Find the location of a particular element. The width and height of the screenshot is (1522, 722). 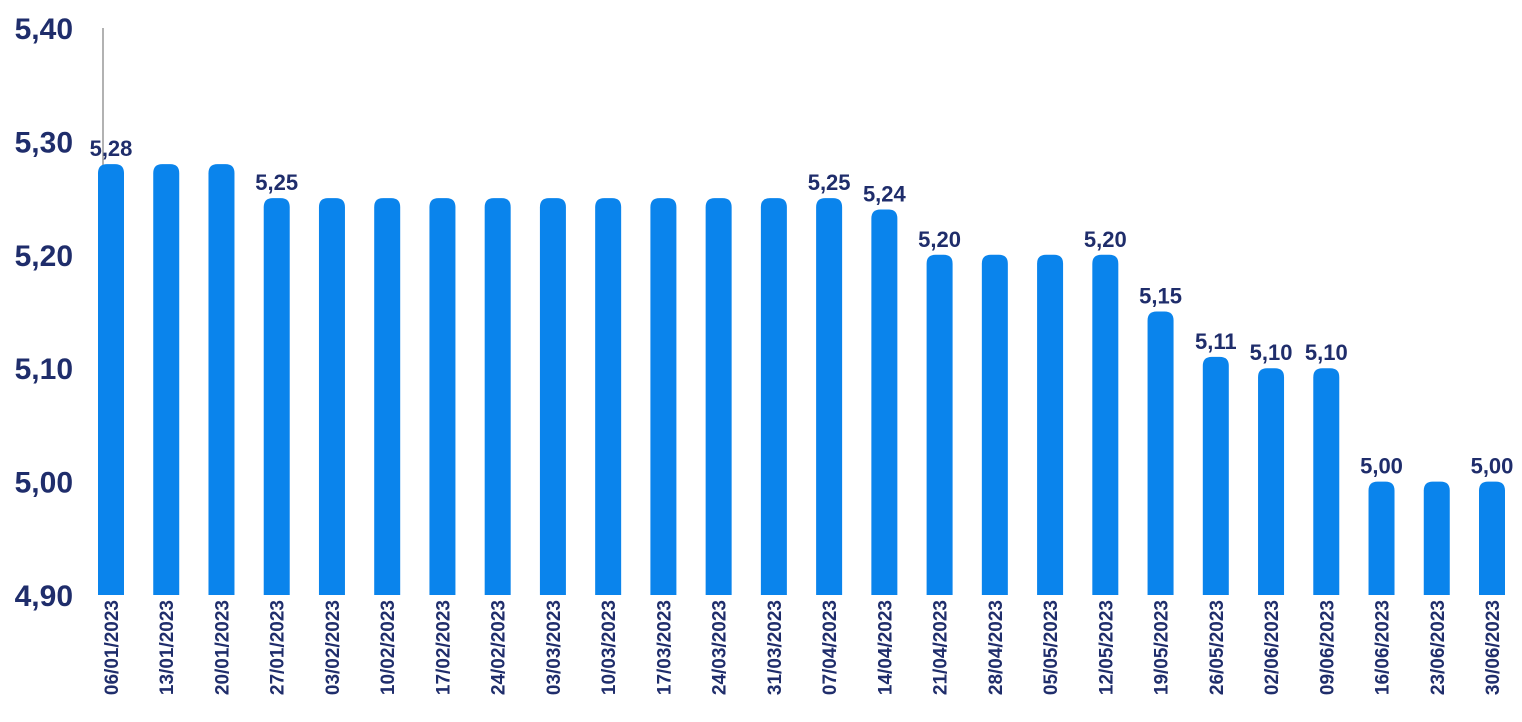

y-tick-label: 5,10 is located at coordinates (44, 369).